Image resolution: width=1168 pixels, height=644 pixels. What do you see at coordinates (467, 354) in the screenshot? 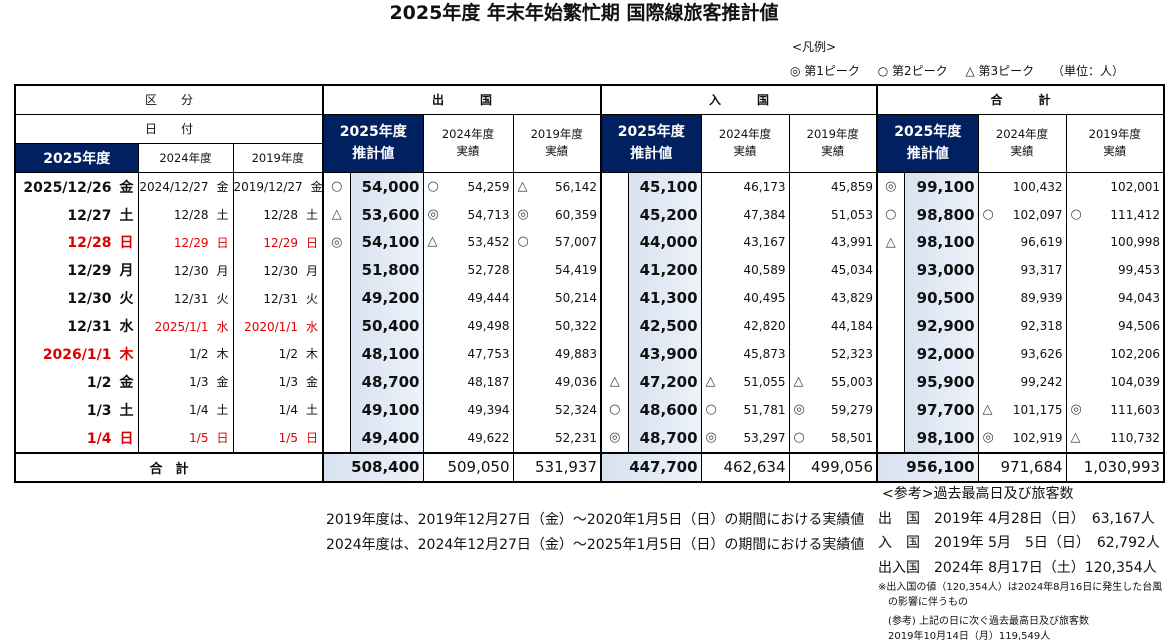
I see `dep-2024-actual: 47,753` at bounding box center [467, 354].